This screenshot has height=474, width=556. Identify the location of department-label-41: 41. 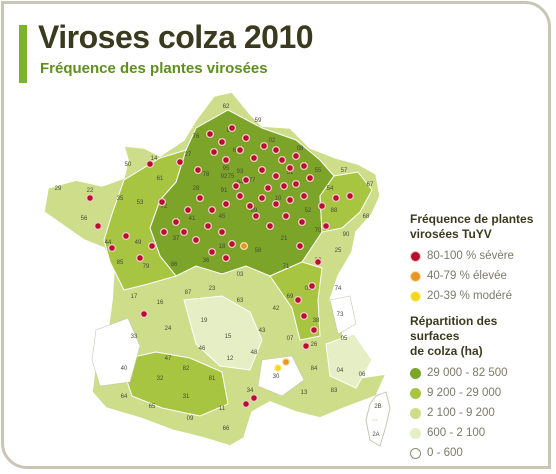
(192, 219).